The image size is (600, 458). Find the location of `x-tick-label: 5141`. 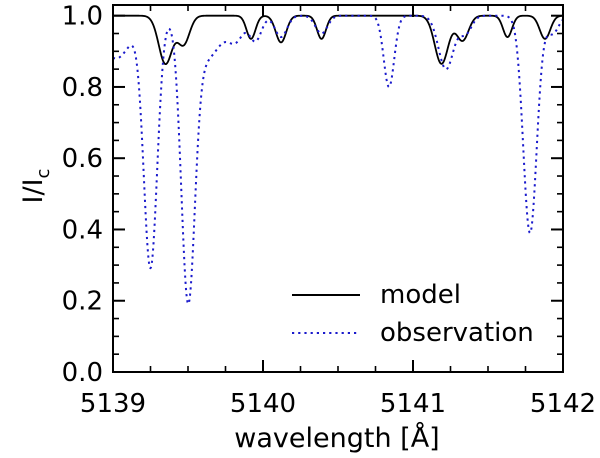

x-tick-label: 5141 is located at coordinates (413, 404).